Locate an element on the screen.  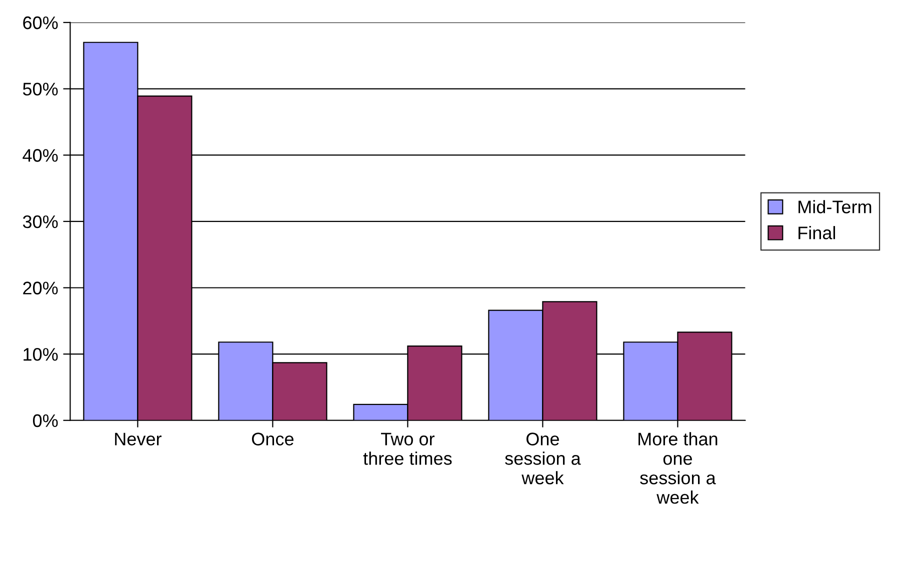
y-tick-label: 10% is located at coordinates (41, 354).